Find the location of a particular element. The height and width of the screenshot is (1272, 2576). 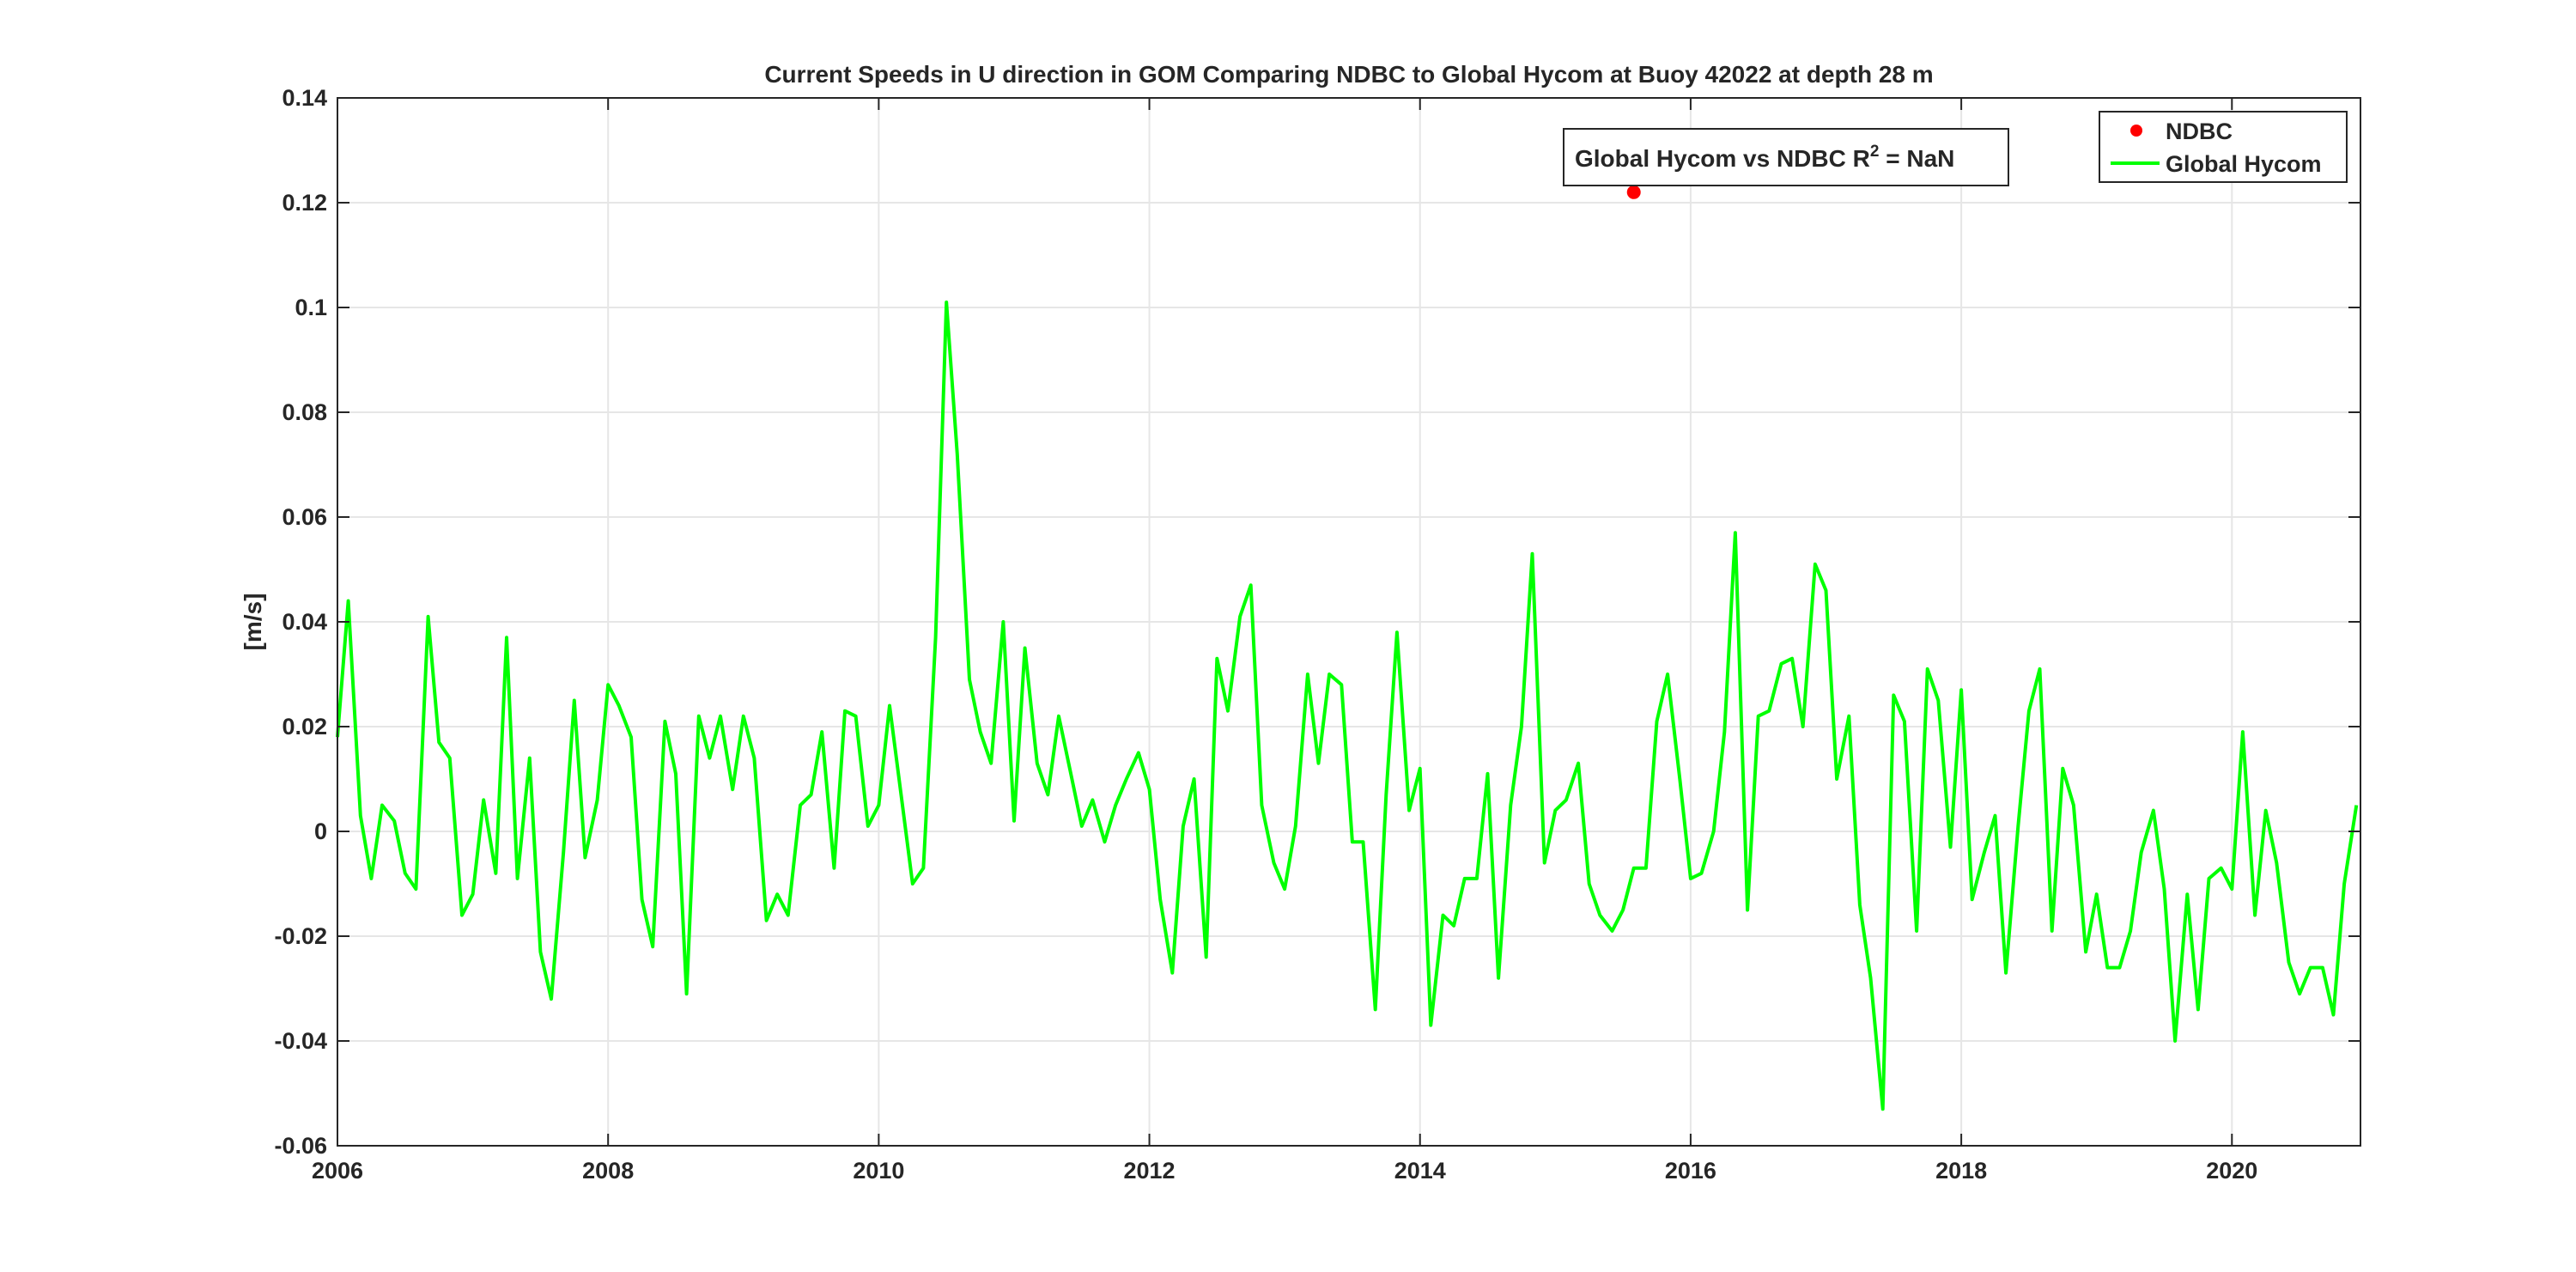

r-squared-annotation: Global Hycom vs NDBC R2 = NaN is located at coordinates (1786, 157).